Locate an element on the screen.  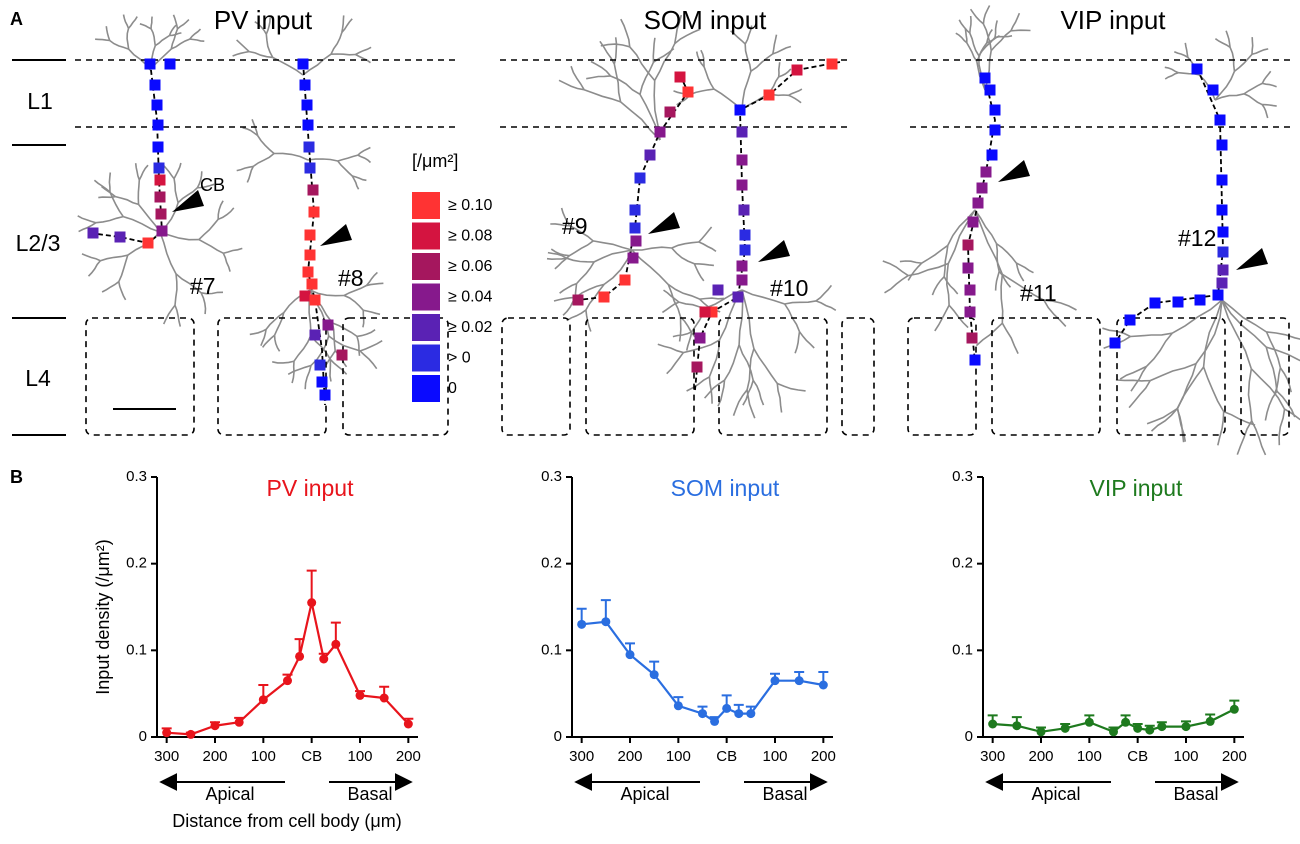
x-tick-label: 300 is located at coordinates (166, 756).